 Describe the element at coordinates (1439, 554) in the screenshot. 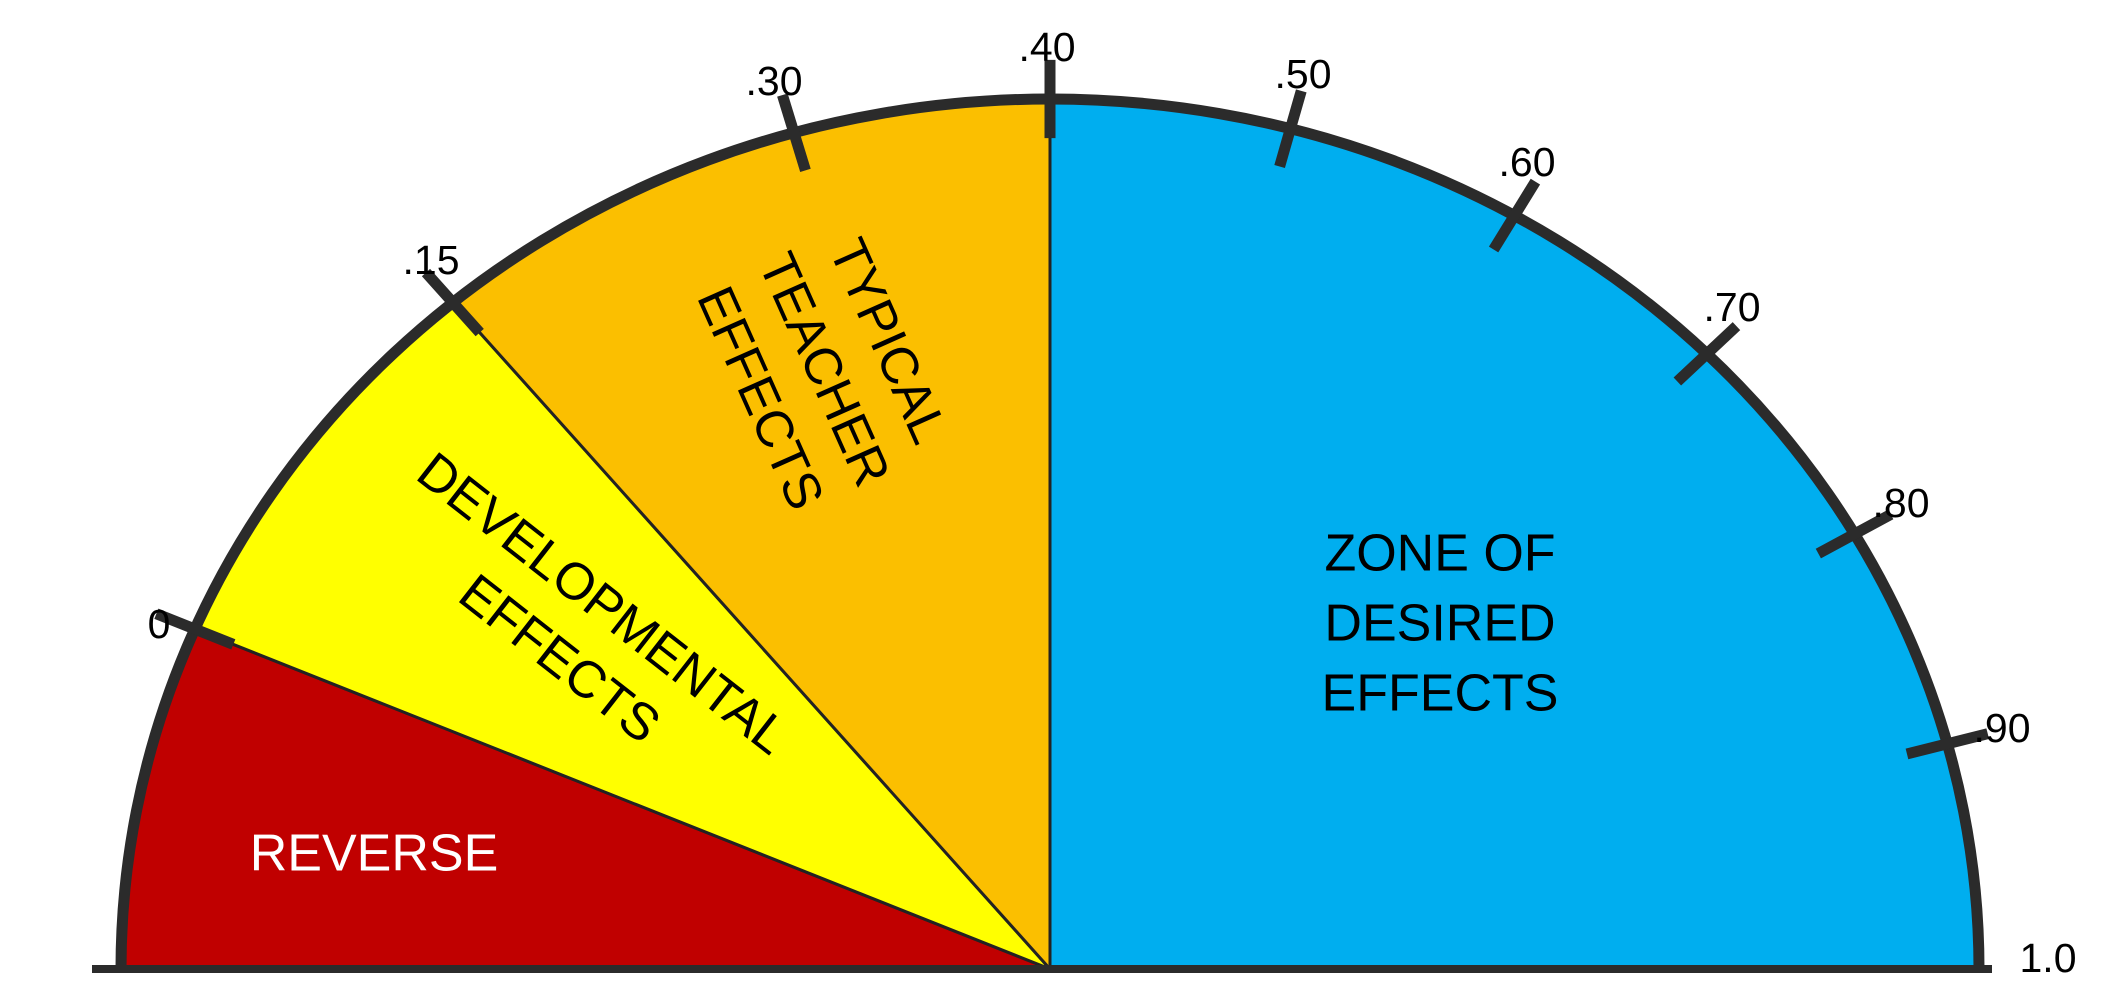

I see `zone-label-line: ZONE OF` at that location.